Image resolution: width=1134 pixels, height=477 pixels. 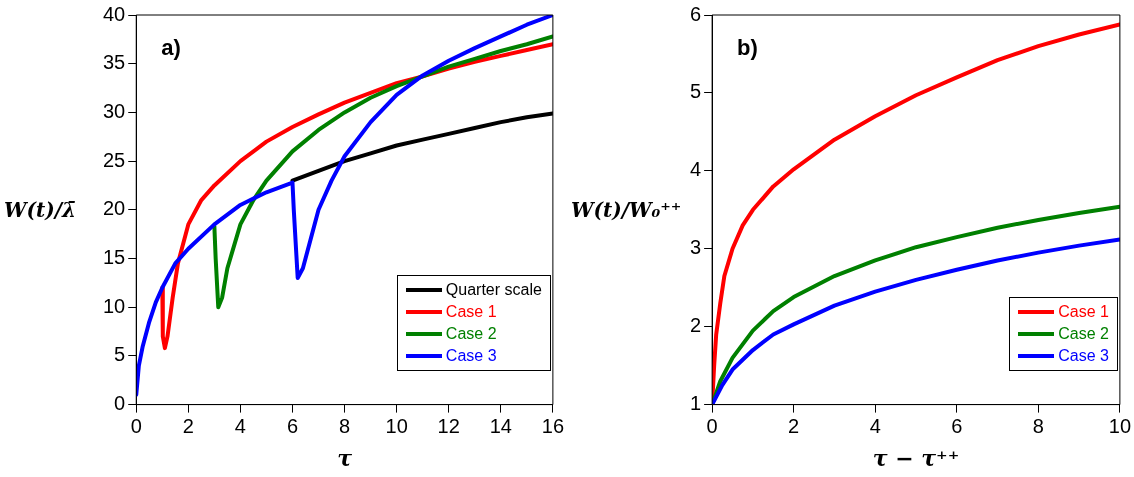 What do you see at coordinates (114, 159) in the screenshot?
I see `y-tick-label: 25` at bounding box center [114, 159].